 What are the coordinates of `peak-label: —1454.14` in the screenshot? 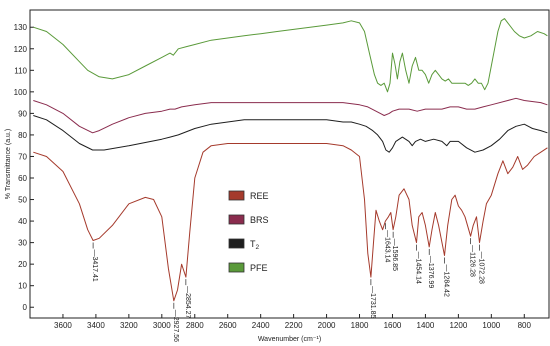 It's located at (418, 268).